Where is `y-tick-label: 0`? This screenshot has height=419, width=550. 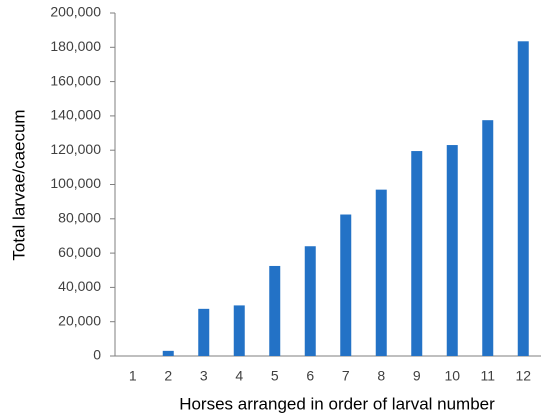
y-tick-label: 0 is located at coordinates (97, 355).